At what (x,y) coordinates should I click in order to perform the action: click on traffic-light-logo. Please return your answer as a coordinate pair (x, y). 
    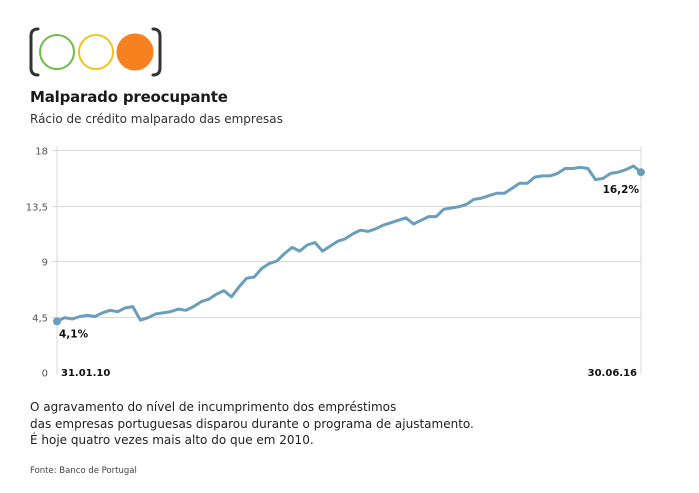
    Looking at the image, I should click on (95, 52).